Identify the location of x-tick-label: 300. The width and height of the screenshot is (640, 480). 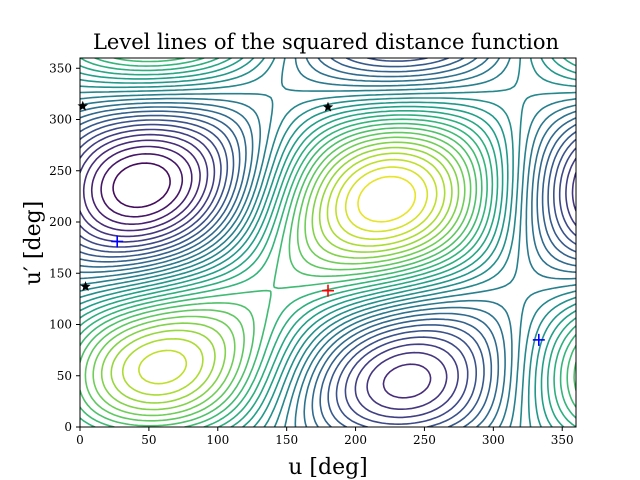
(493, 440).